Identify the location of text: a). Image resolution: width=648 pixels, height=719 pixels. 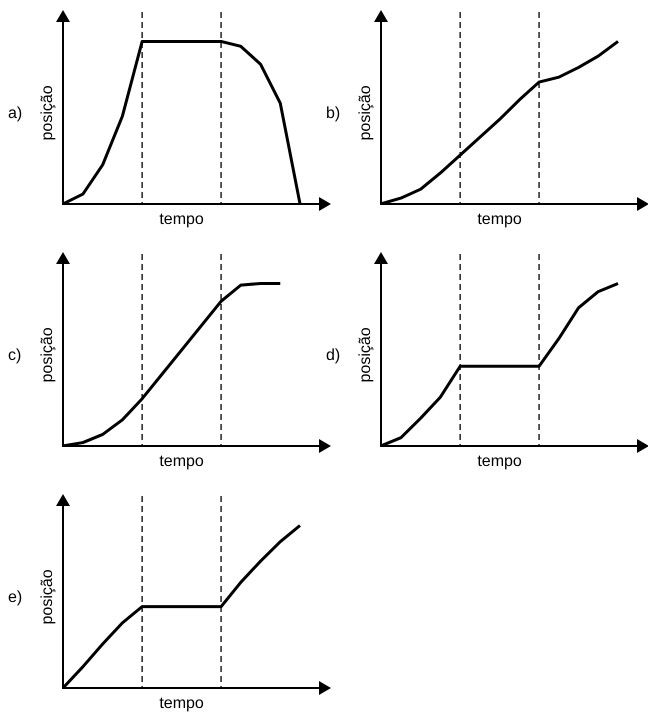
(15, 113).